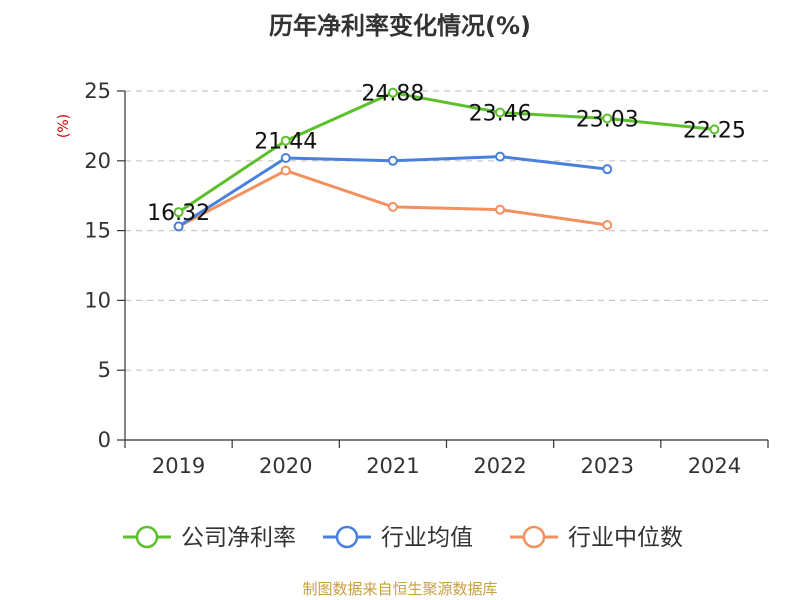  I want to click on data-label: 24.88, so click(392, 94).